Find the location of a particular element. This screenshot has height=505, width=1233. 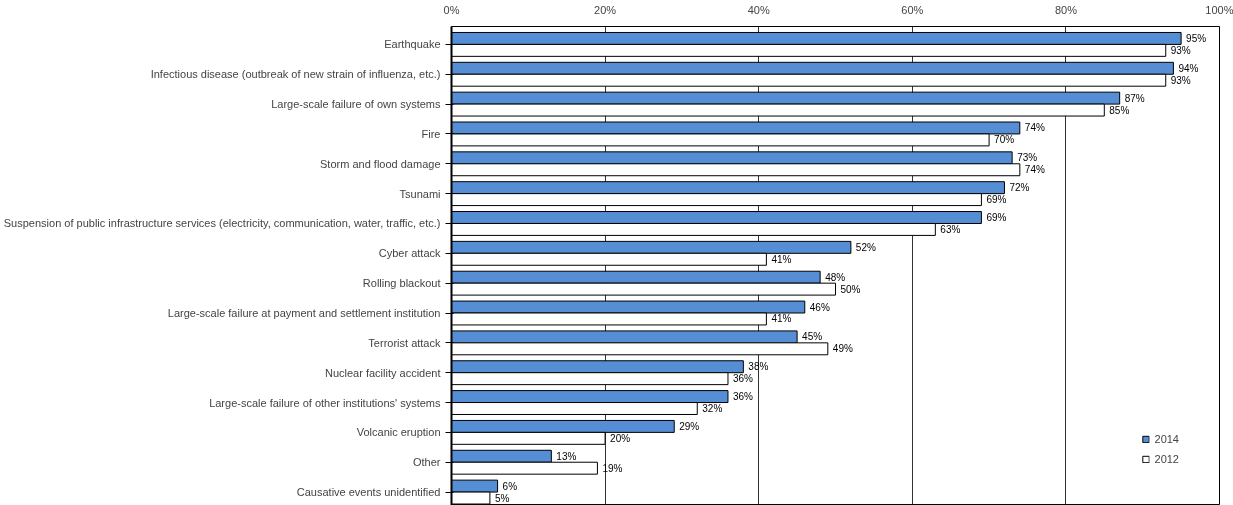

y-tick-label: Tsunami is located at coordinates (420, 193).